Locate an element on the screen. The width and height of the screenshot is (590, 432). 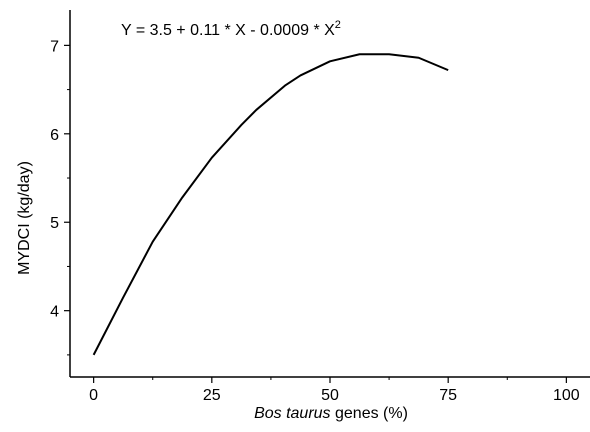
y-tick-label: 7 is located at coordinates (54, 46).